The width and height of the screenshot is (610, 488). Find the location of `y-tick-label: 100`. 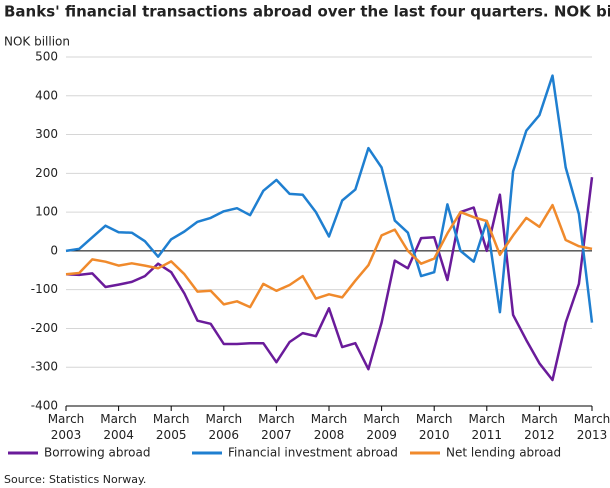

y-tick-label: 100 is located at coordinates (46, 212).